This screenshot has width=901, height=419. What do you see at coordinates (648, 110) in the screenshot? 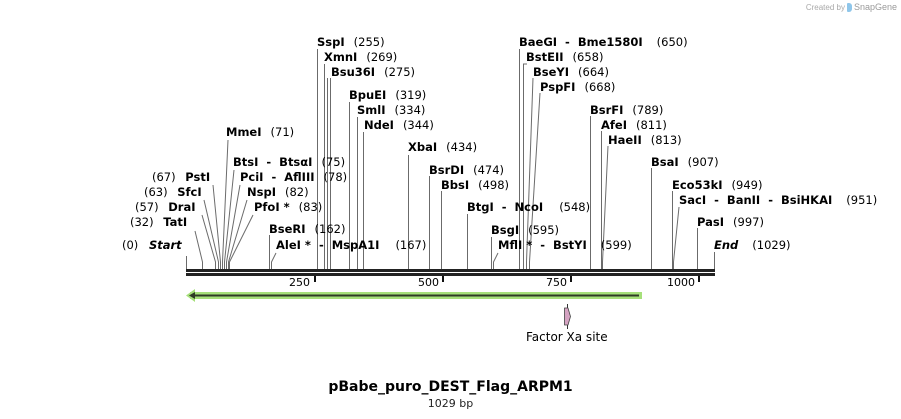
I see `site-position: (789)` at bounding box center [648, 110].